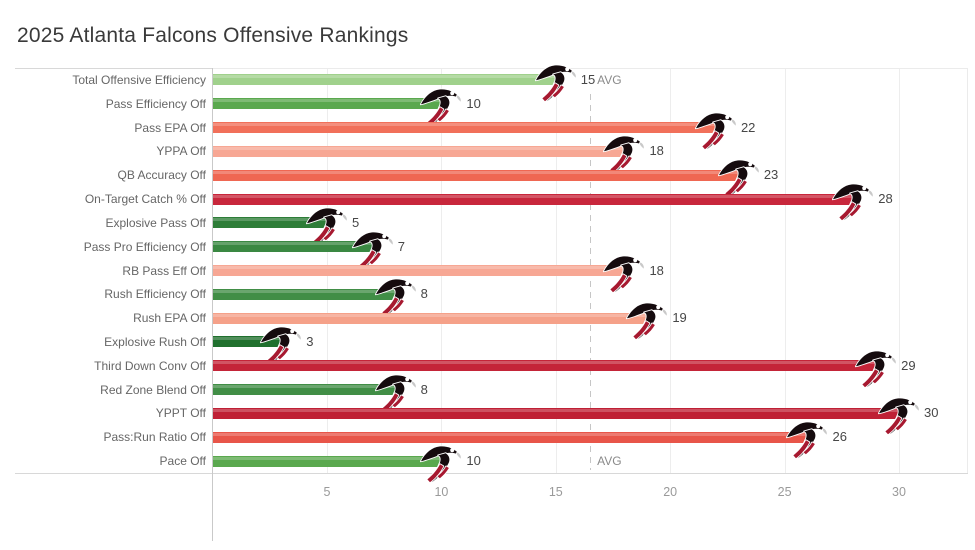  I want to click on category-label: RB Pass Eff Off, so click(164, 270).